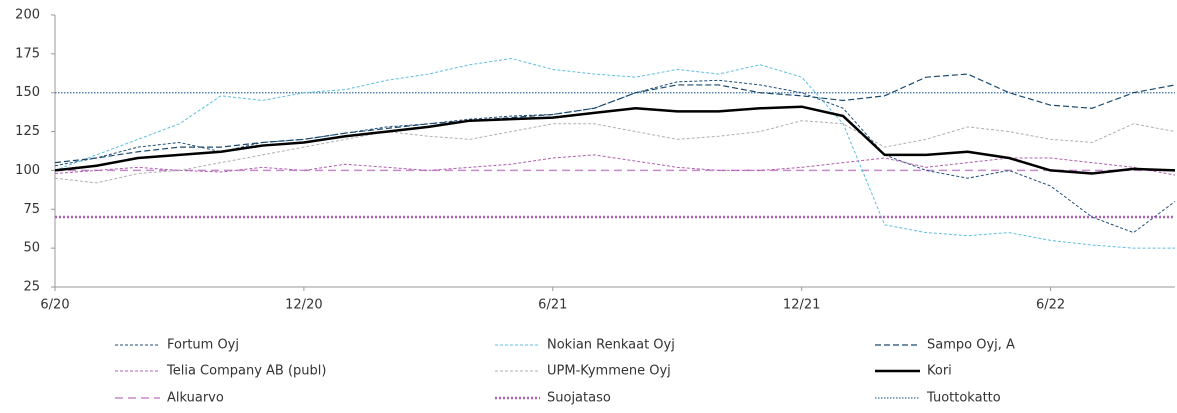  What do you see at coordinates (31, 248) in the screenshot?
I see `y-tick-label: 50` at bounding box center [31, 248].